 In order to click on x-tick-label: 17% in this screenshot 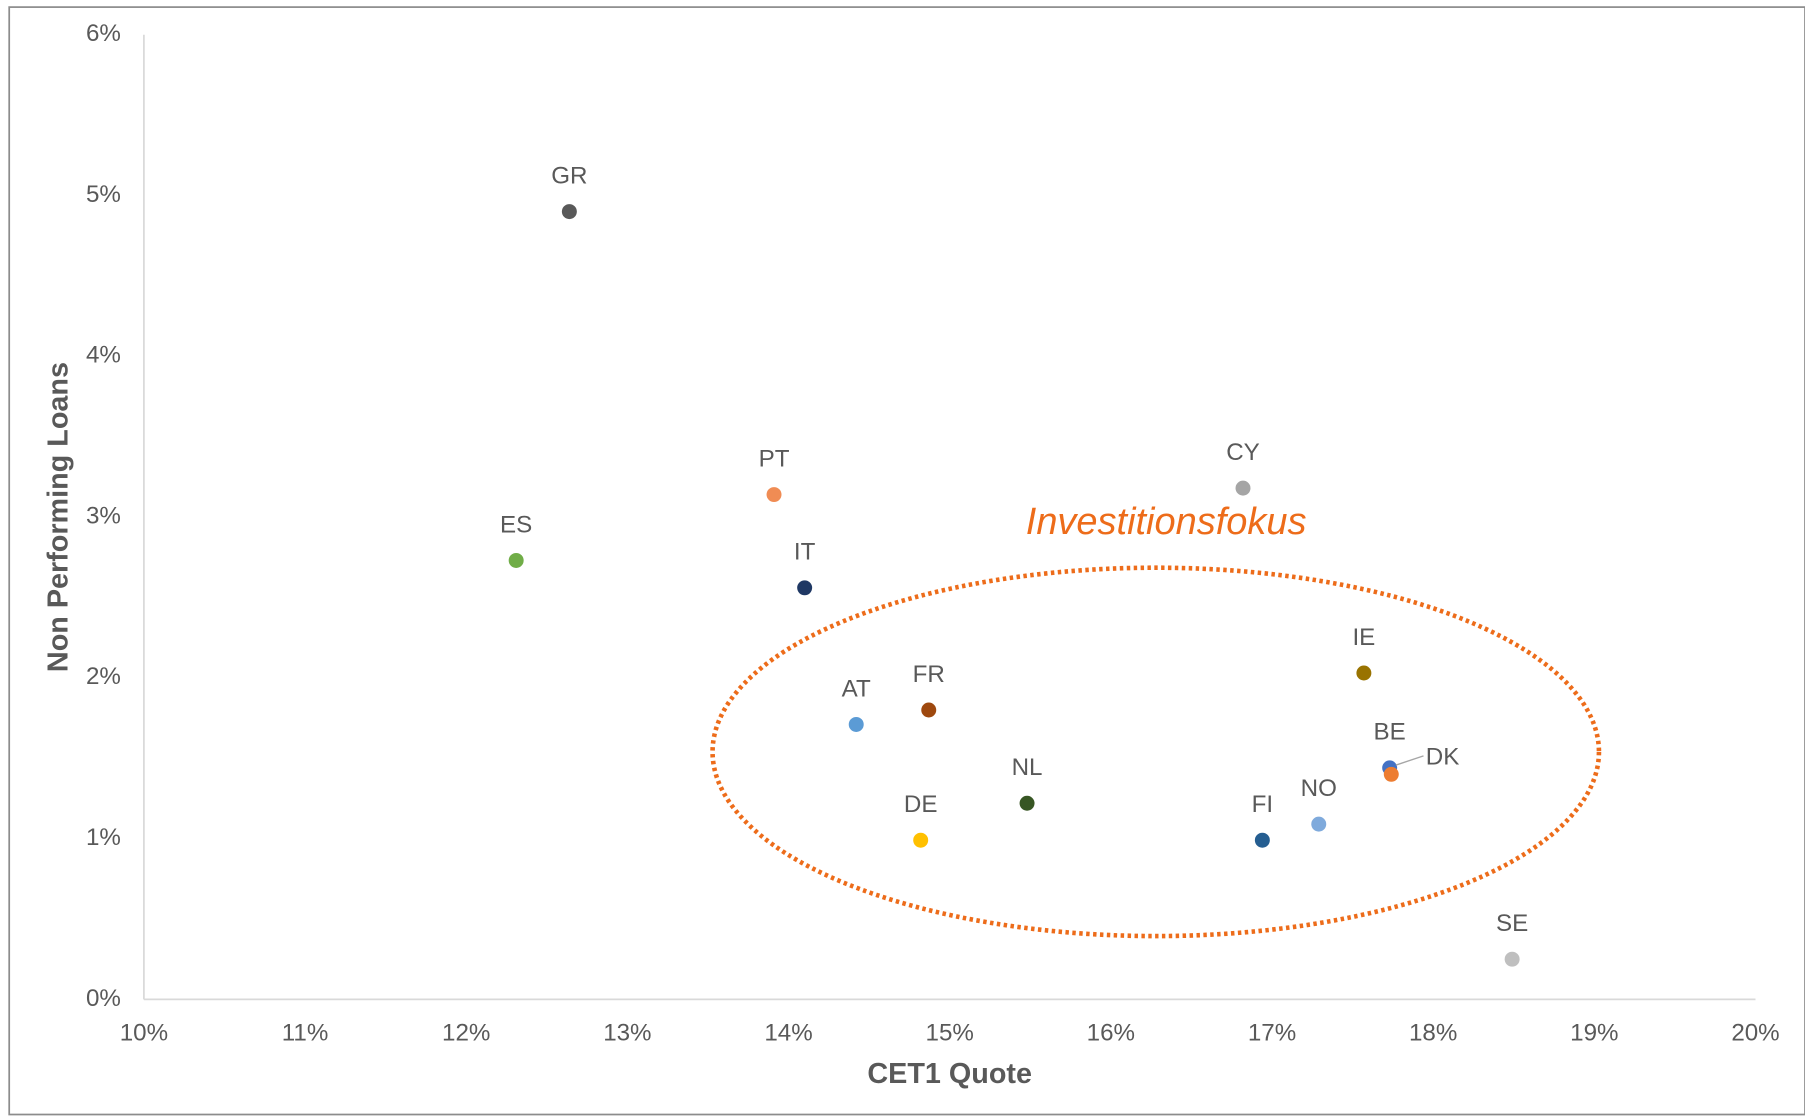, I will do `click(1272, 1032)`.